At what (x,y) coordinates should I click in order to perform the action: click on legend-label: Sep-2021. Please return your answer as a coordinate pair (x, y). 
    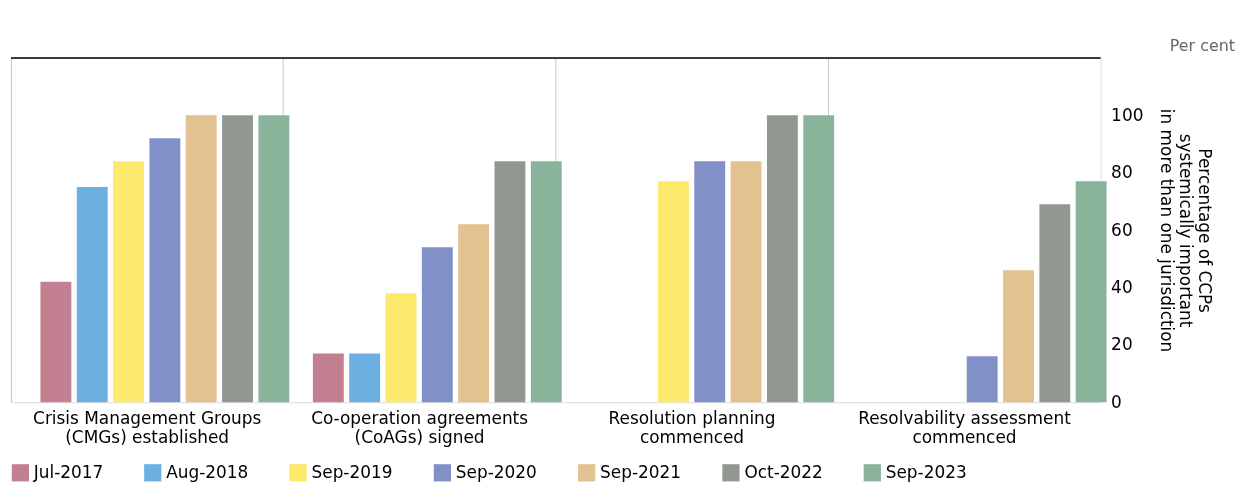
    Looking at the image, I should click on (641, 471).